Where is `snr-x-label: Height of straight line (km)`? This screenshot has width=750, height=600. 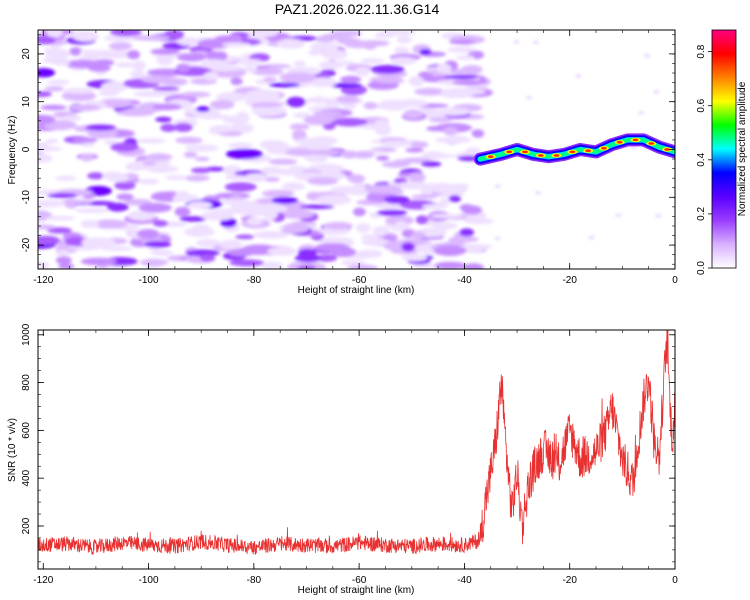
snr-x-label: Height of straight line (km) is located at coordinates (356, 590).